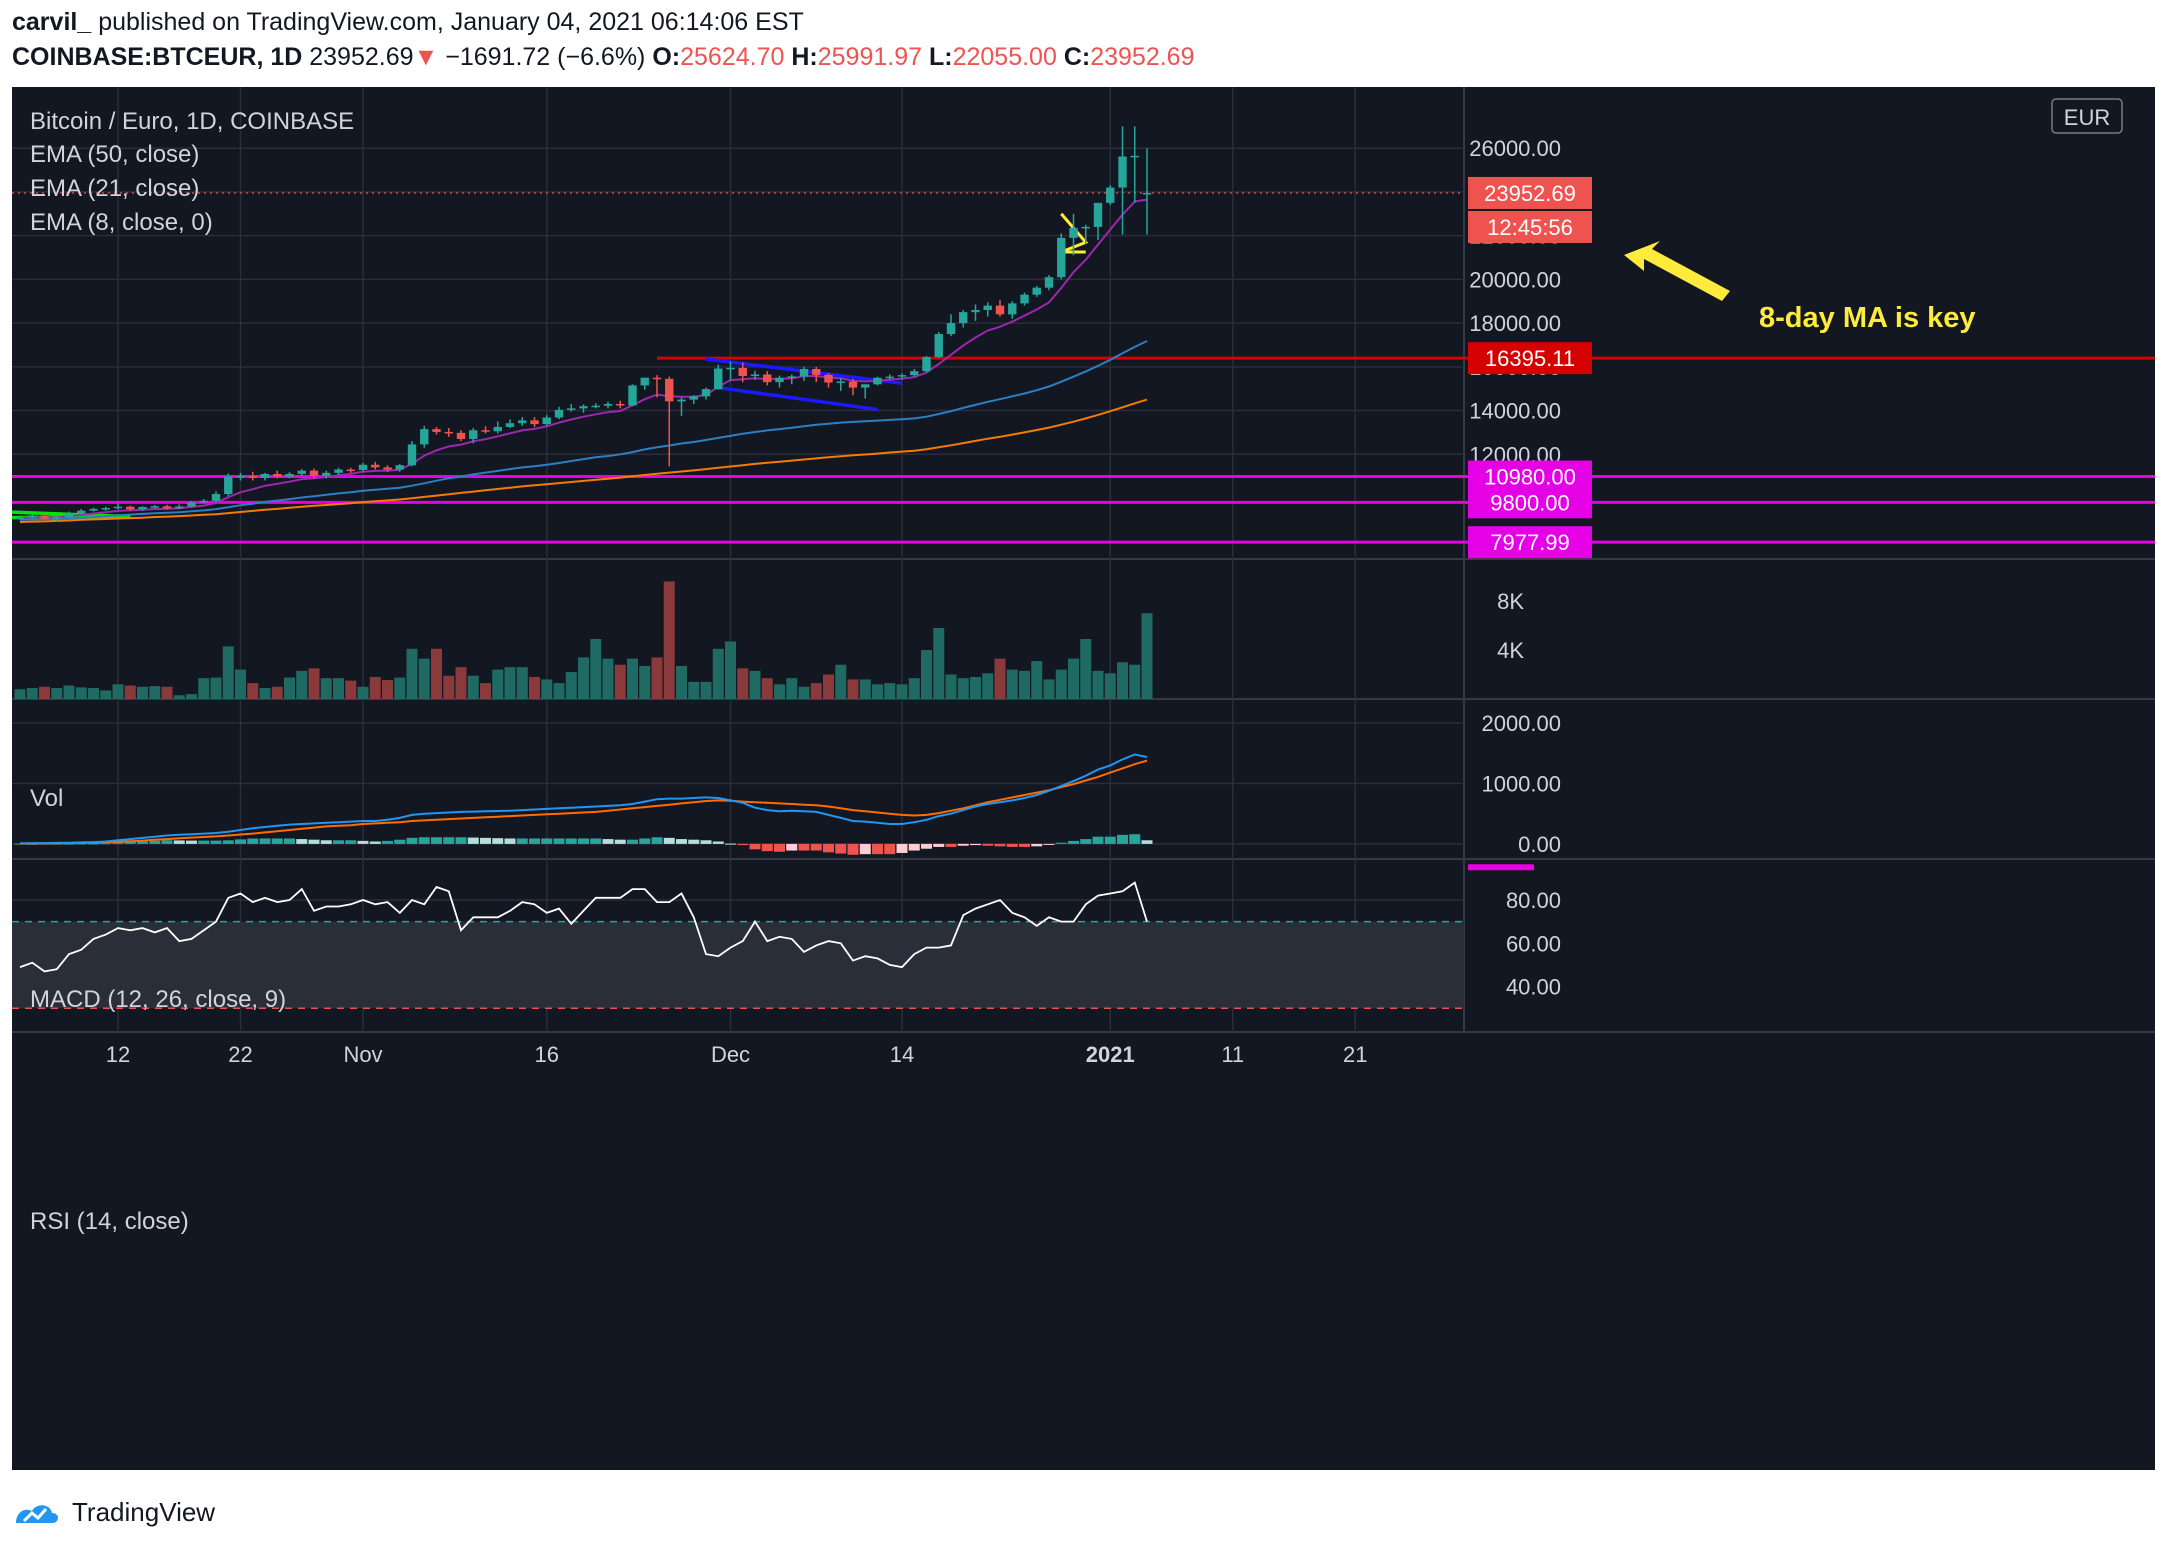  I want to click on legend-title: Bitcoin / Euro, 1D, COINBASE, so click(192, 121).